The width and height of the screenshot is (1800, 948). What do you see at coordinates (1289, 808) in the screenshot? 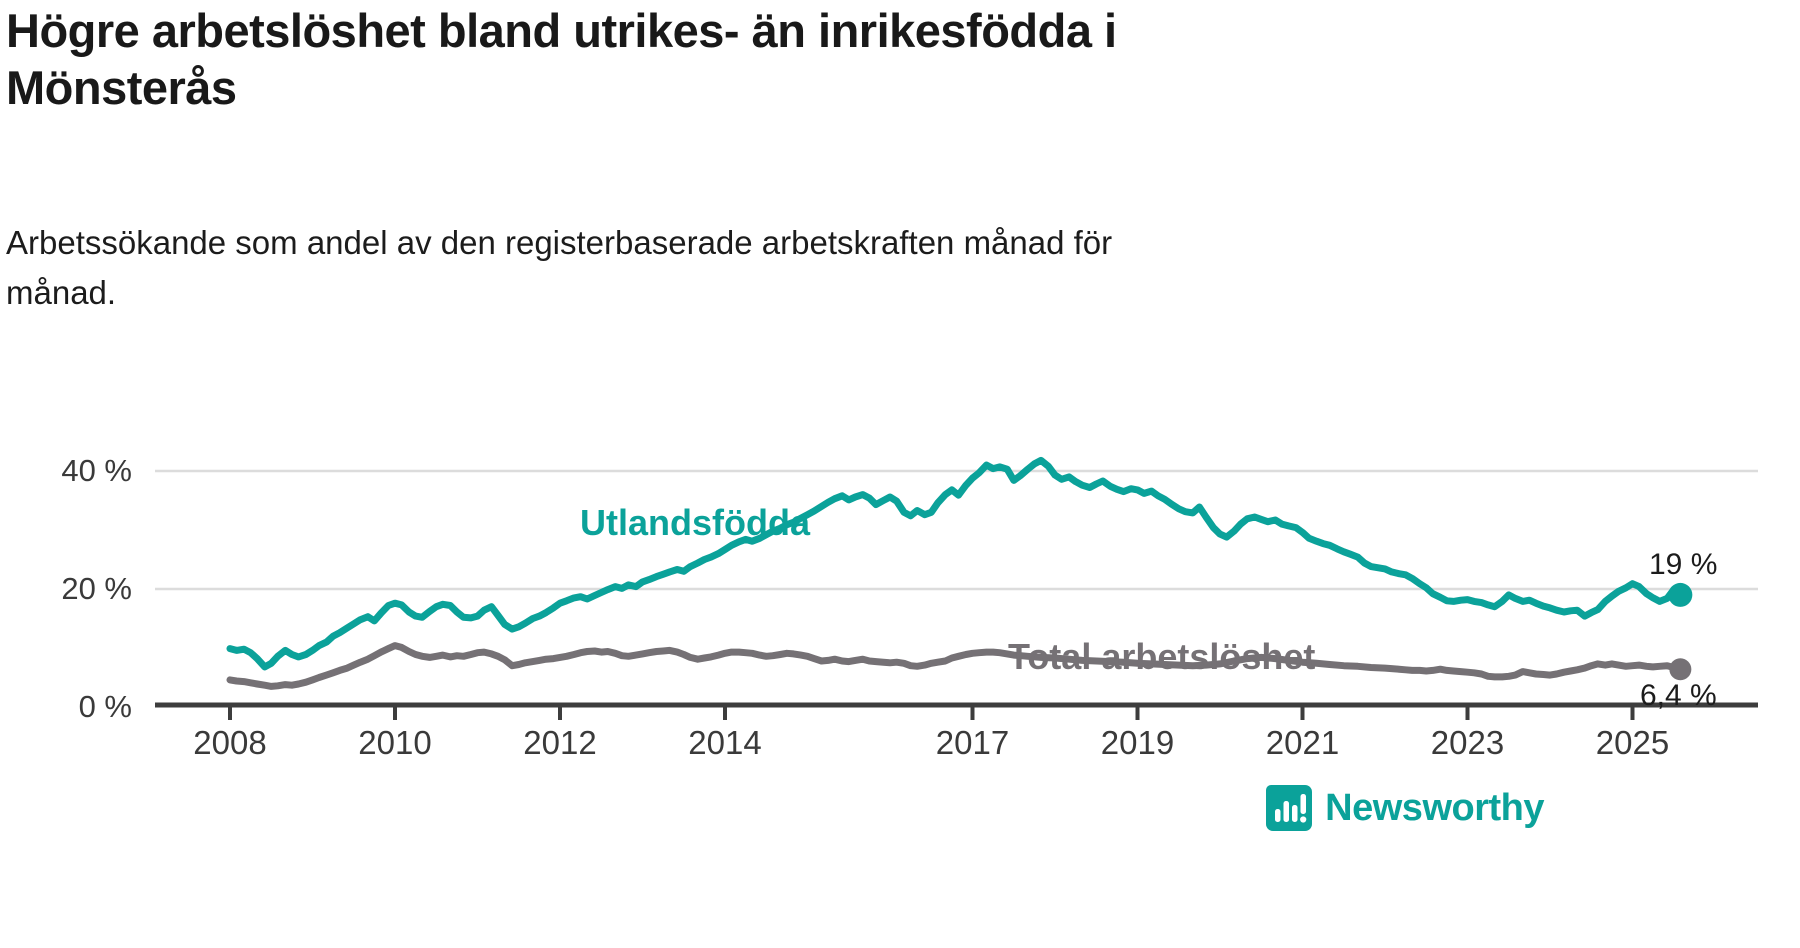
I see `newsworthy-logo-icon` at bounding box center [1289, 808].